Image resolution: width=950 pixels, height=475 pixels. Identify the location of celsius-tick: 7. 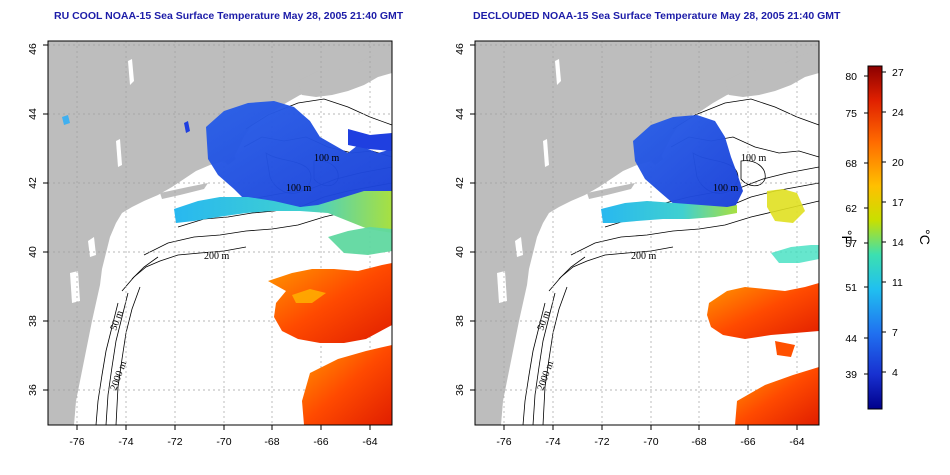
(895, 333).